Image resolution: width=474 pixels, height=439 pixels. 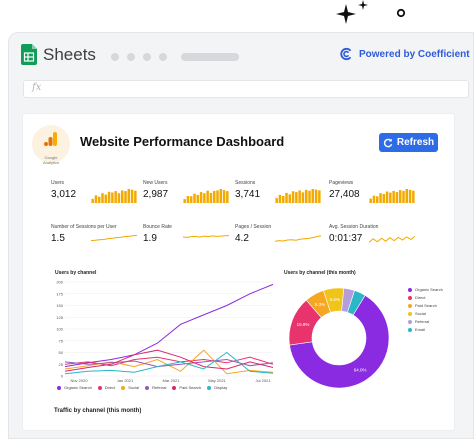 I want to click on metric-bounce-rate: Bounce Rate 1.9, so click(x=186, y=234).